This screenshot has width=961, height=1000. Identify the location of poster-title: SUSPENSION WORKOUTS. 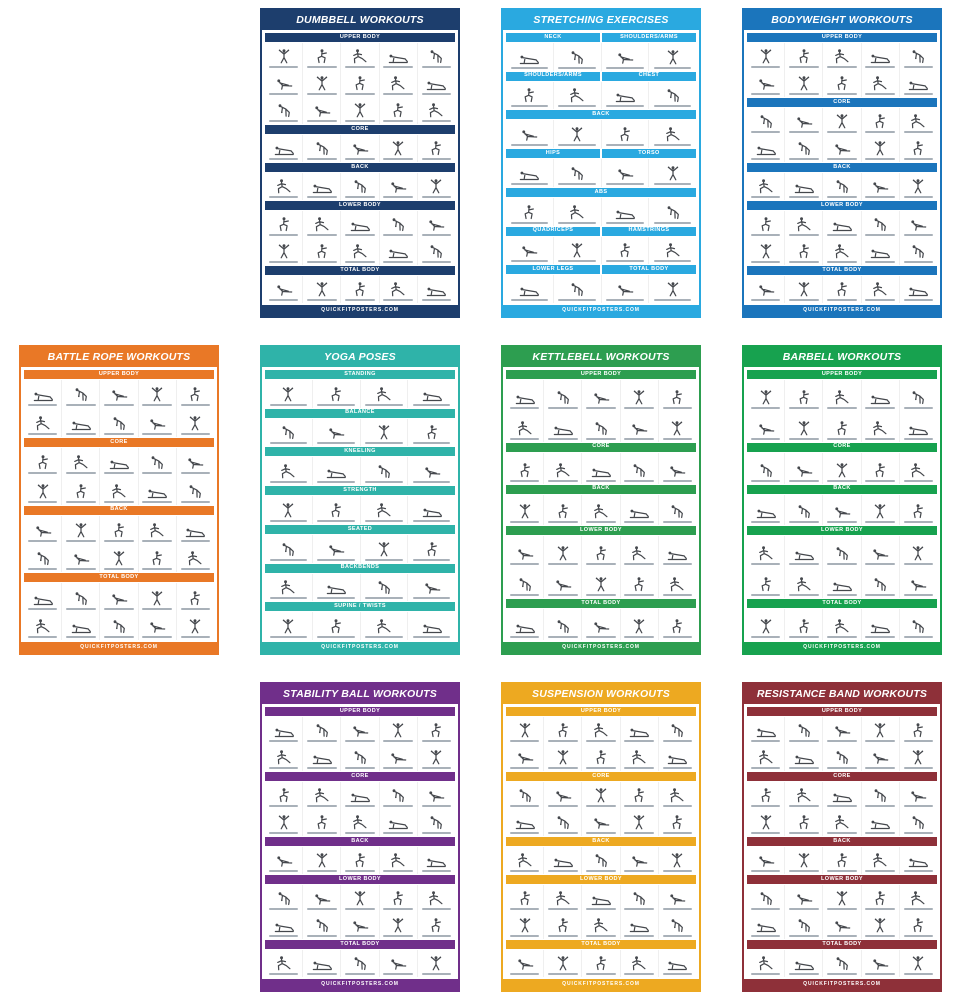
(601, 694).